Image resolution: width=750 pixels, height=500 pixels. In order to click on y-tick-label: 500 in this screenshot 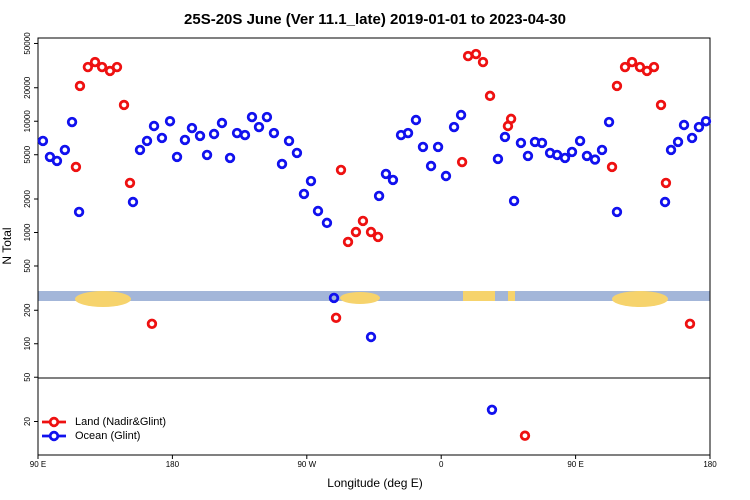, I will do `click(27, 266)`.